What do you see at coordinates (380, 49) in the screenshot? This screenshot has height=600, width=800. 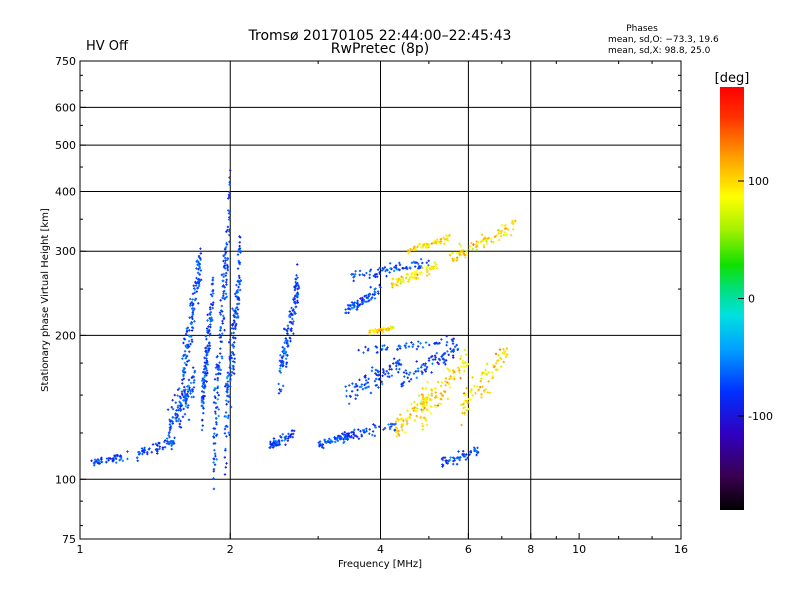 I see `chart-subtitle: RwPretec (8p)` at bounding box center [380, 49].